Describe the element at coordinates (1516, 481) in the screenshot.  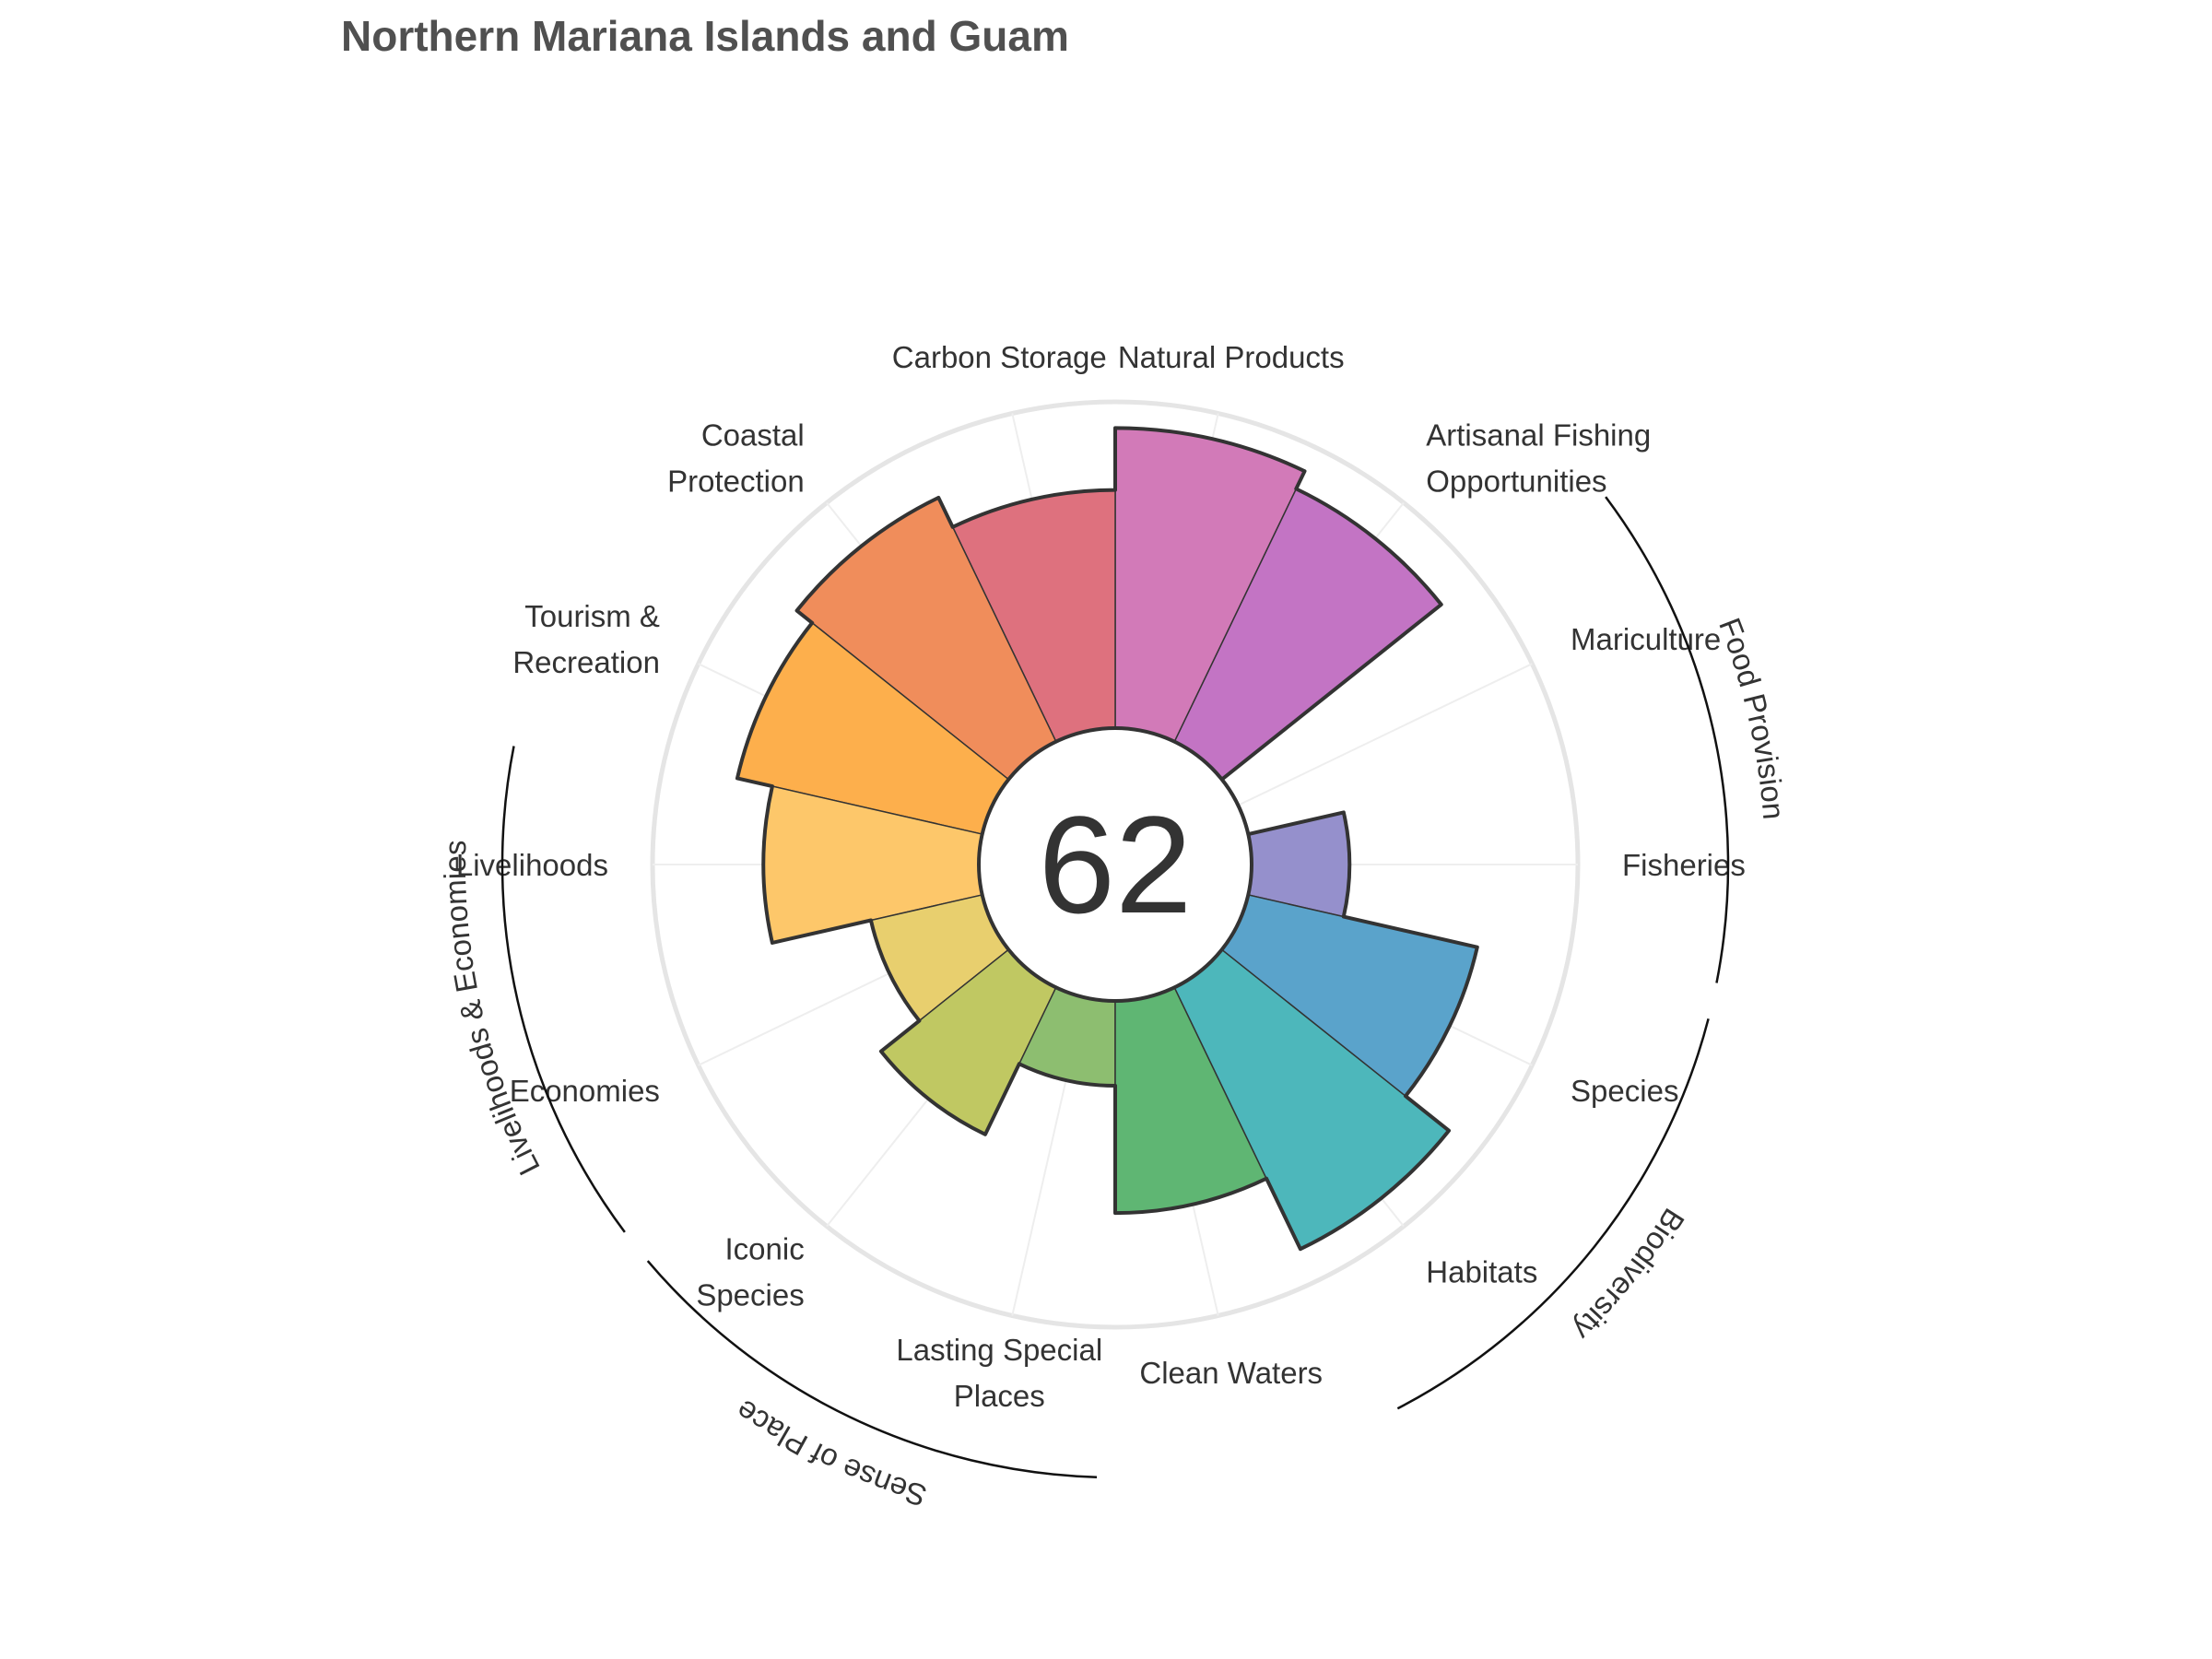
I see `label-line: Opportunities` at that location.